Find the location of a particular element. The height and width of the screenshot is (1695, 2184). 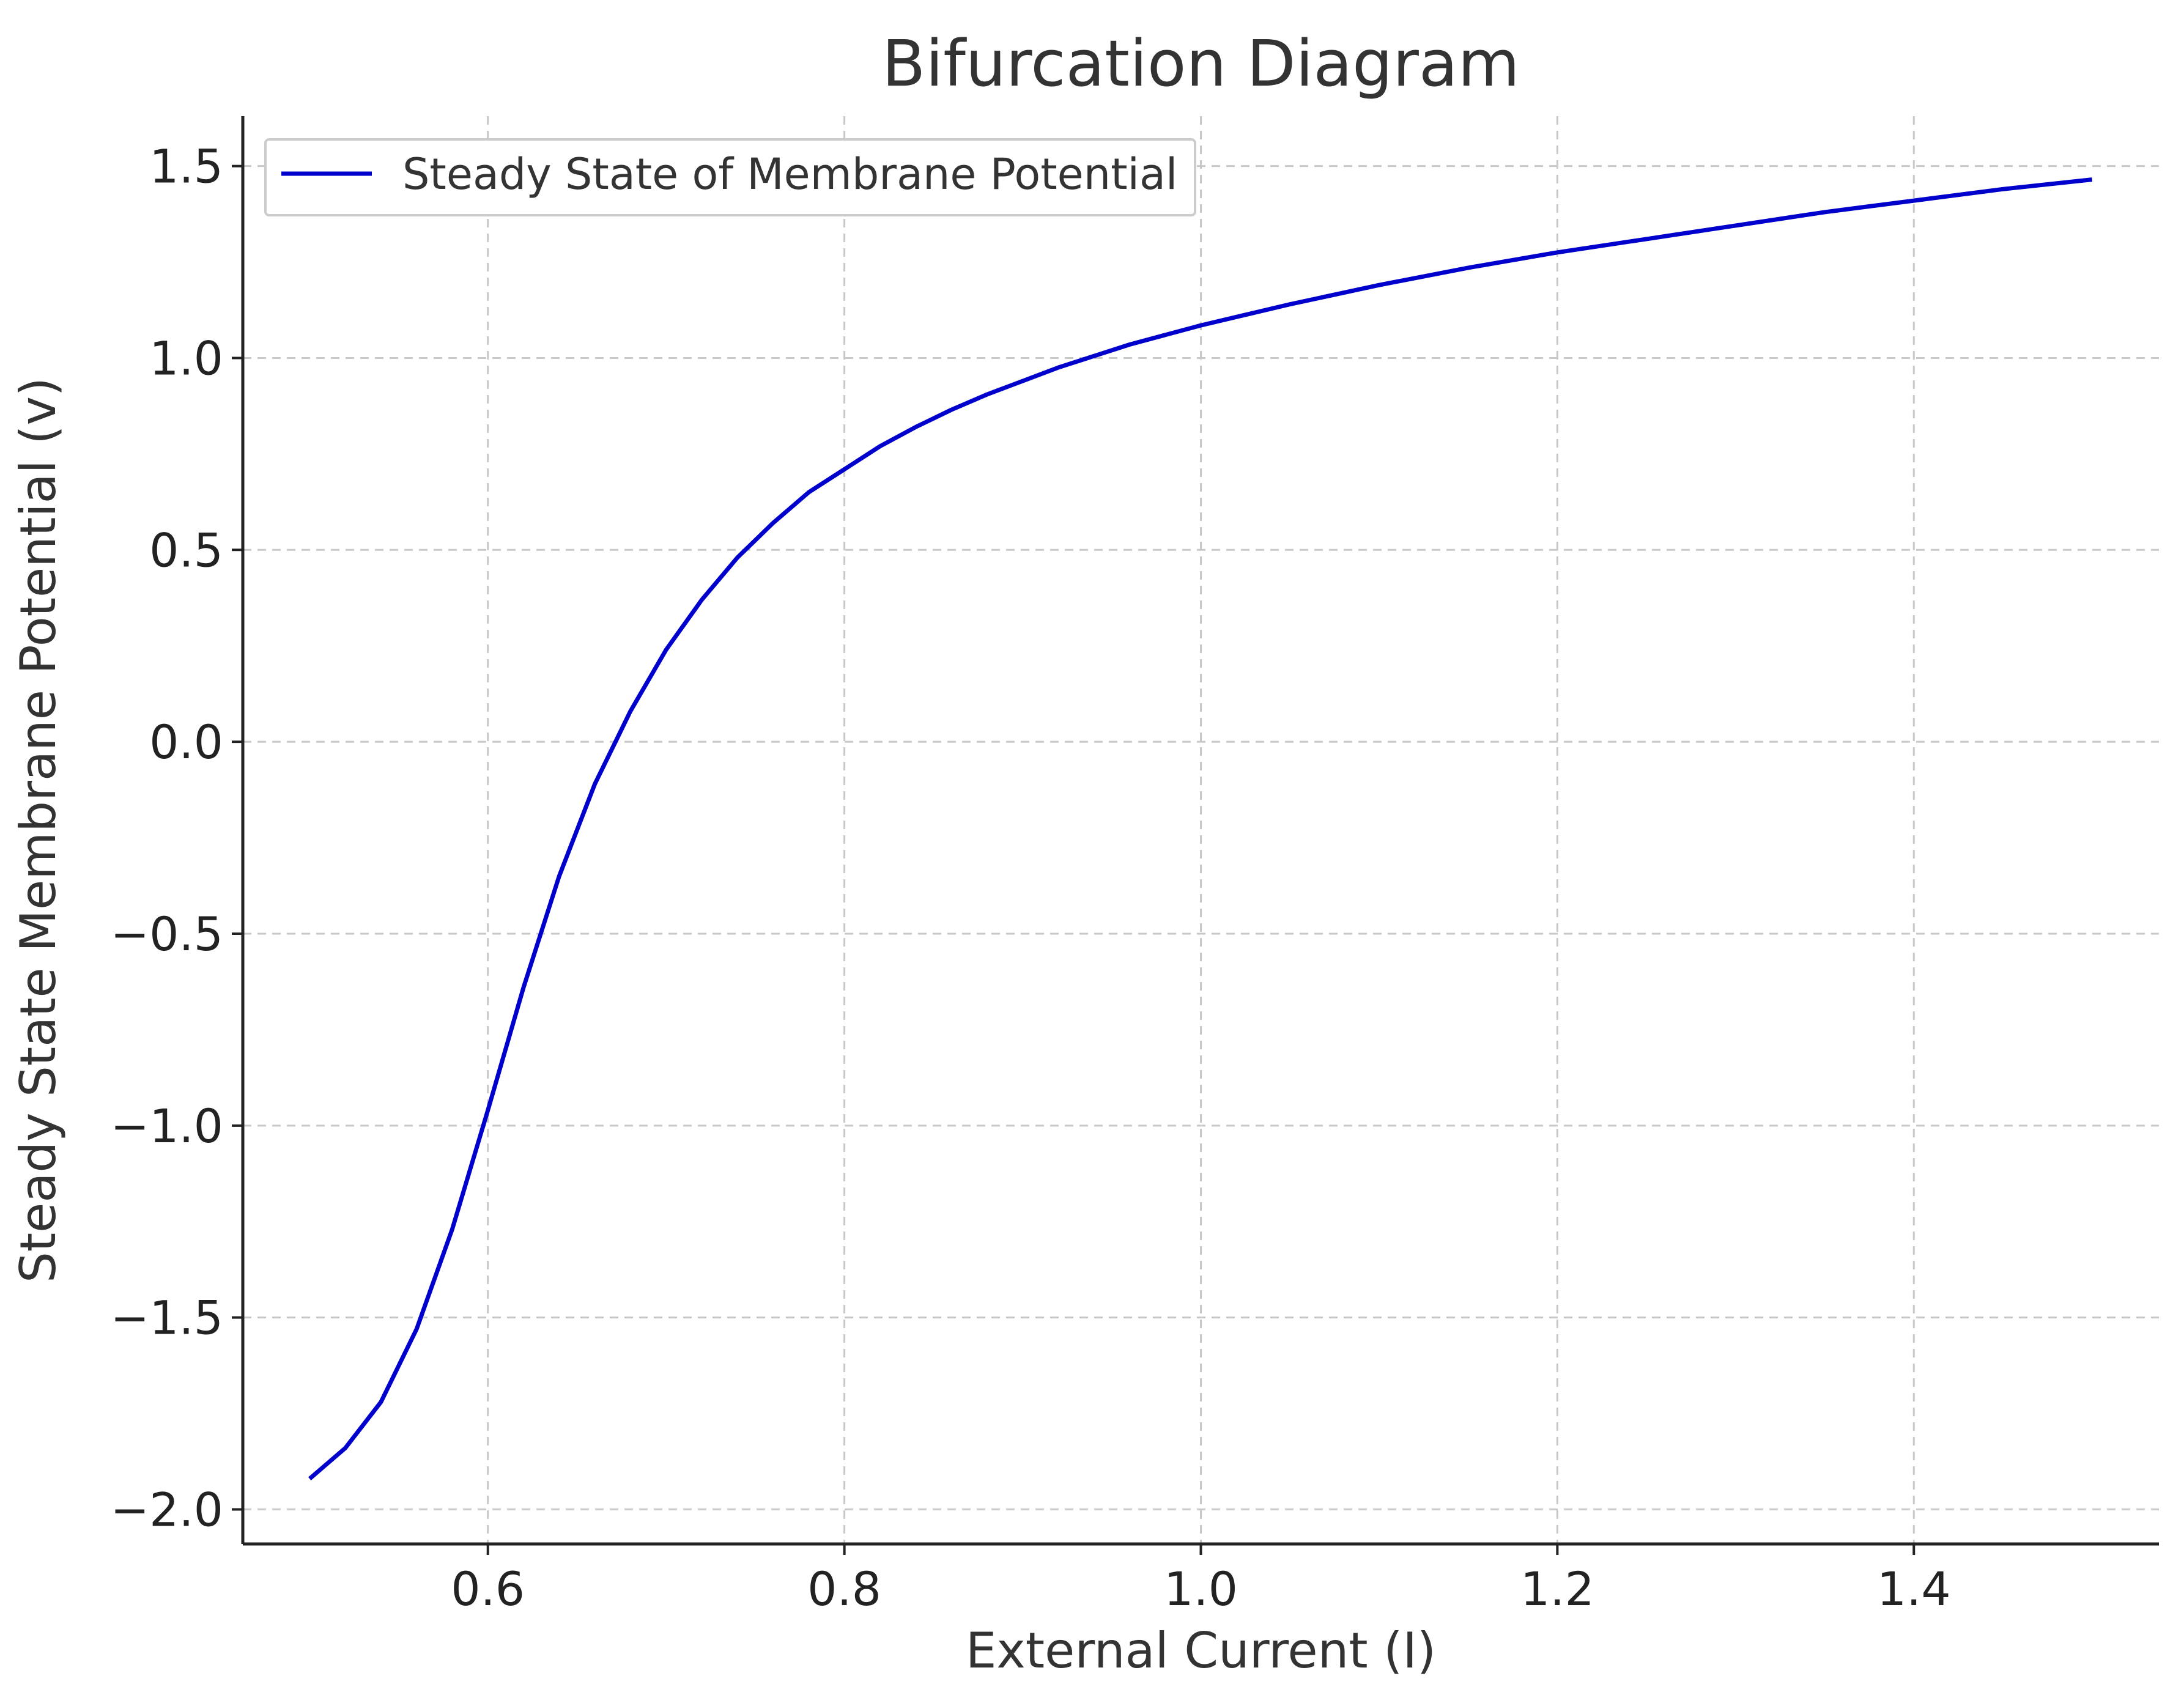

y-tick-label-5: −1.0 is located at coordinates (166, 1126).